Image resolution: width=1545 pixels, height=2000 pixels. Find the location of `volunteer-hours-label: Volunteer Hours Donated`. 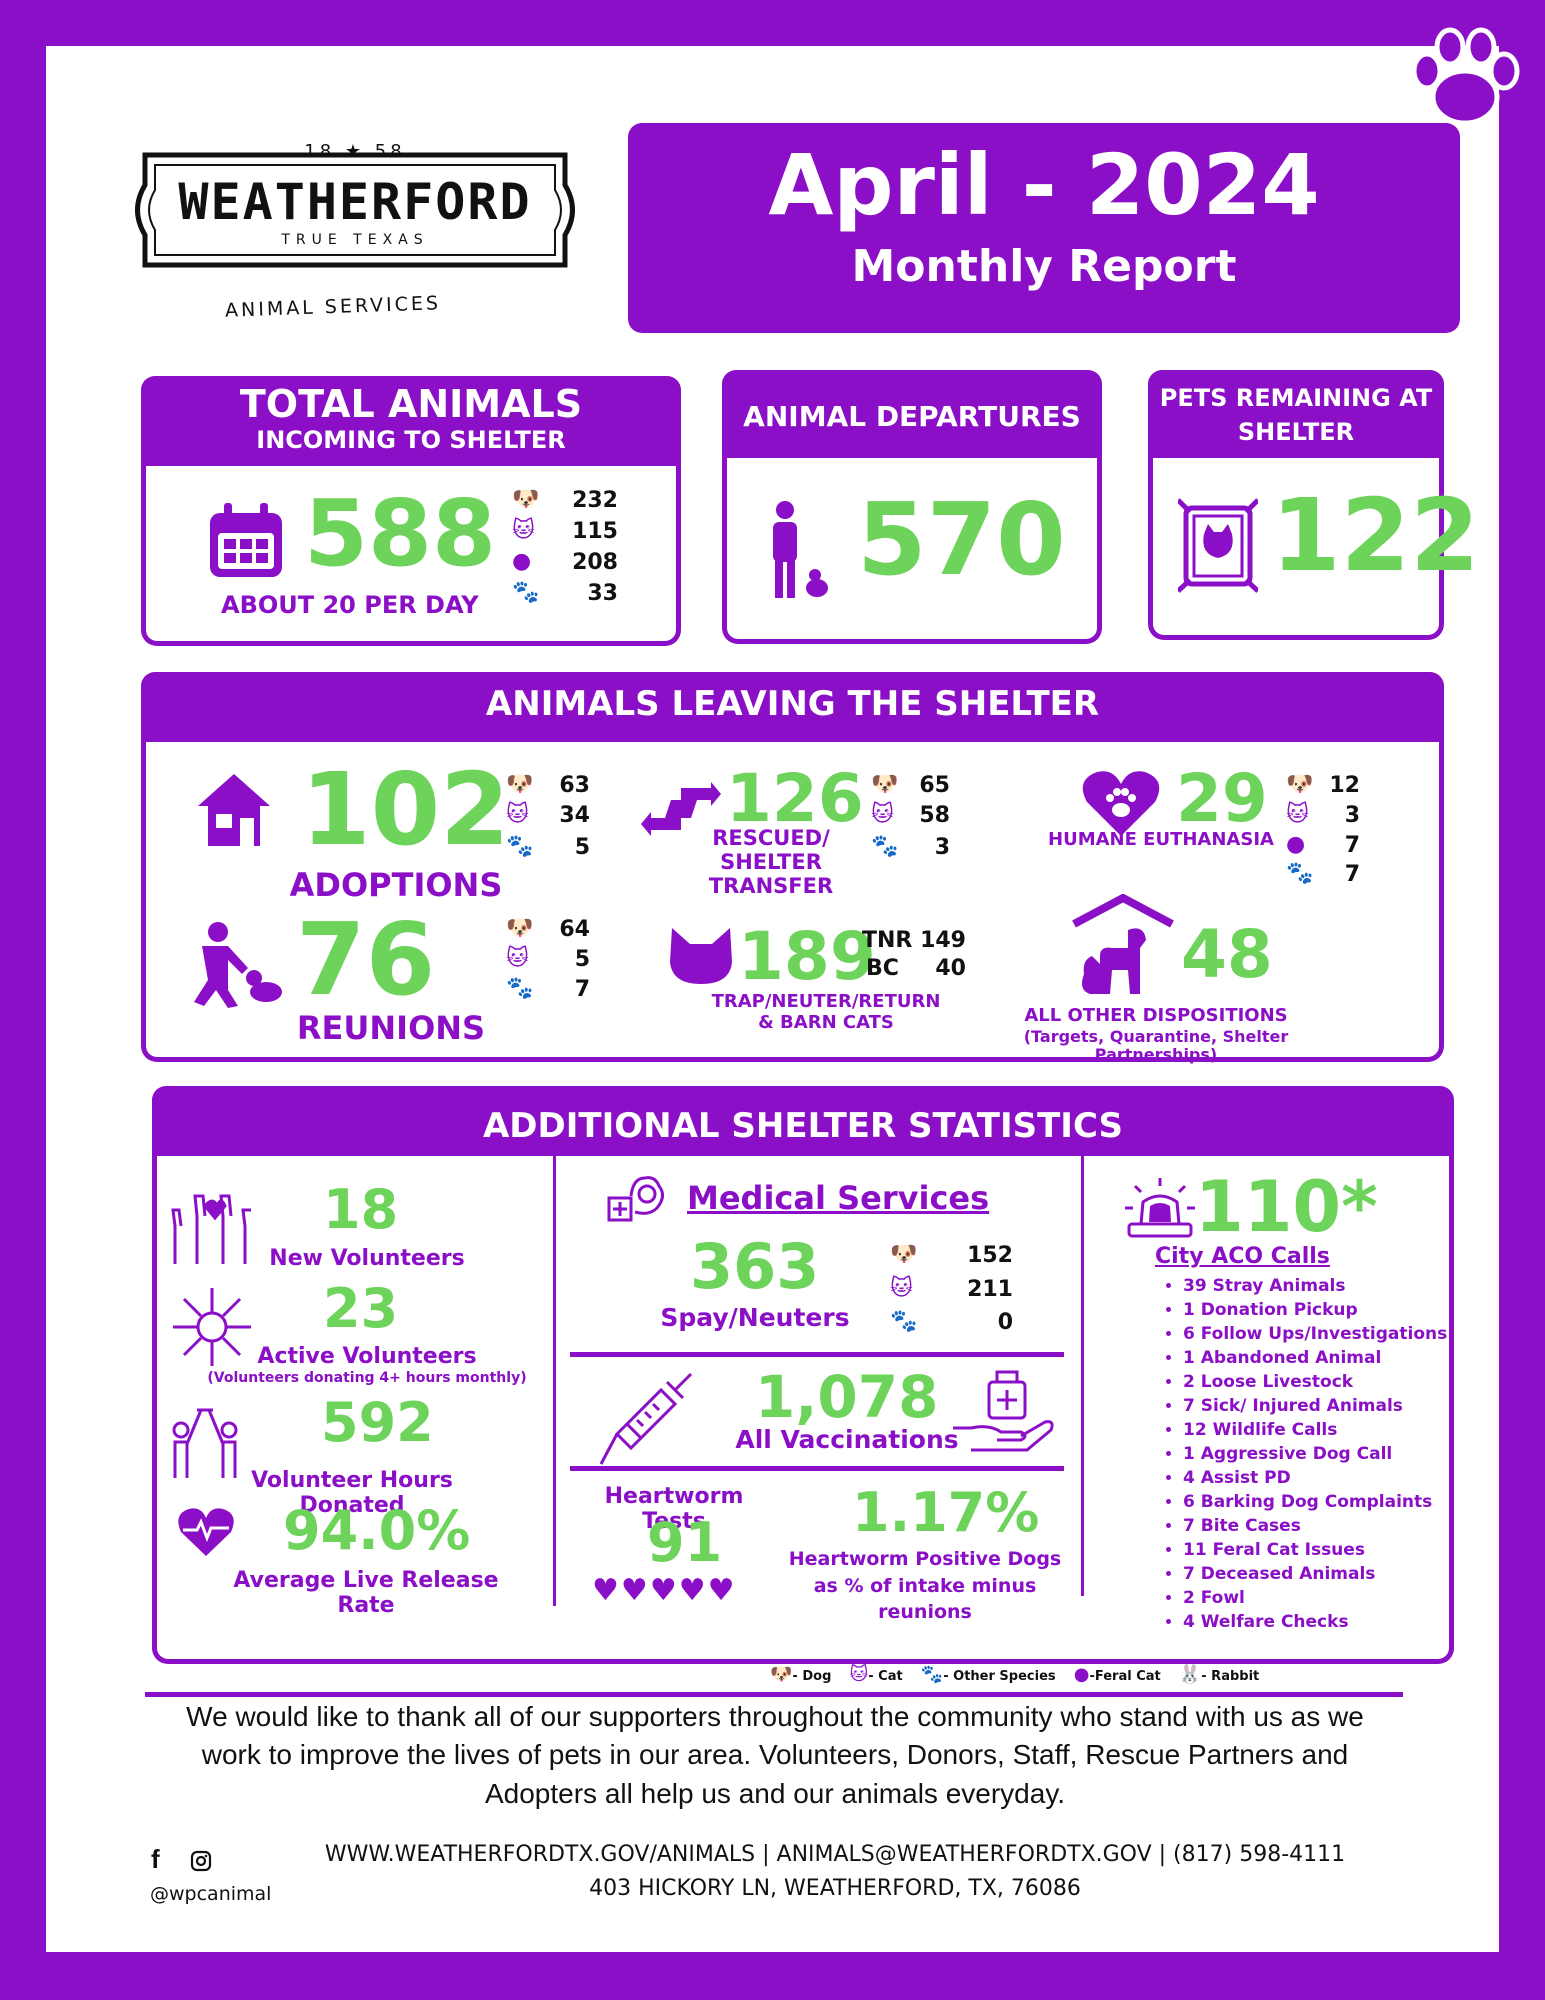

volunteer-hours-label: Volunteer Hours Donated is located at coordinates (352, 1493).